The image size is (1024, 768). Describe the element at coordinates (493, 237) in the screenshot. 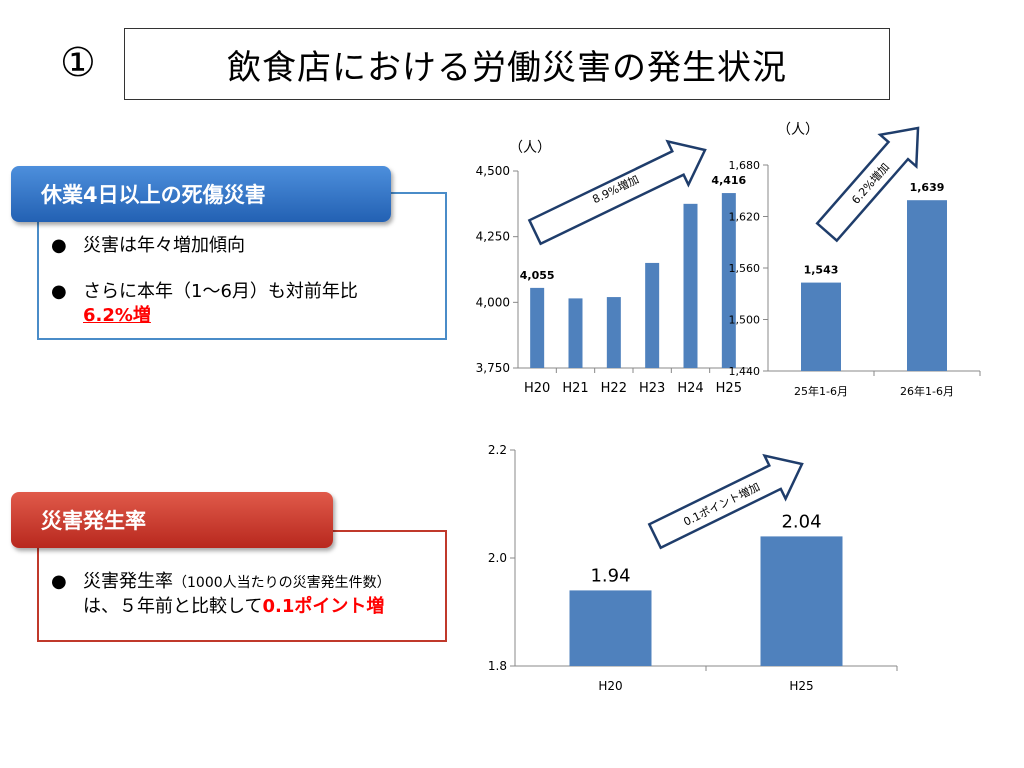

I see `y-tick-label: 4,250` at that location.